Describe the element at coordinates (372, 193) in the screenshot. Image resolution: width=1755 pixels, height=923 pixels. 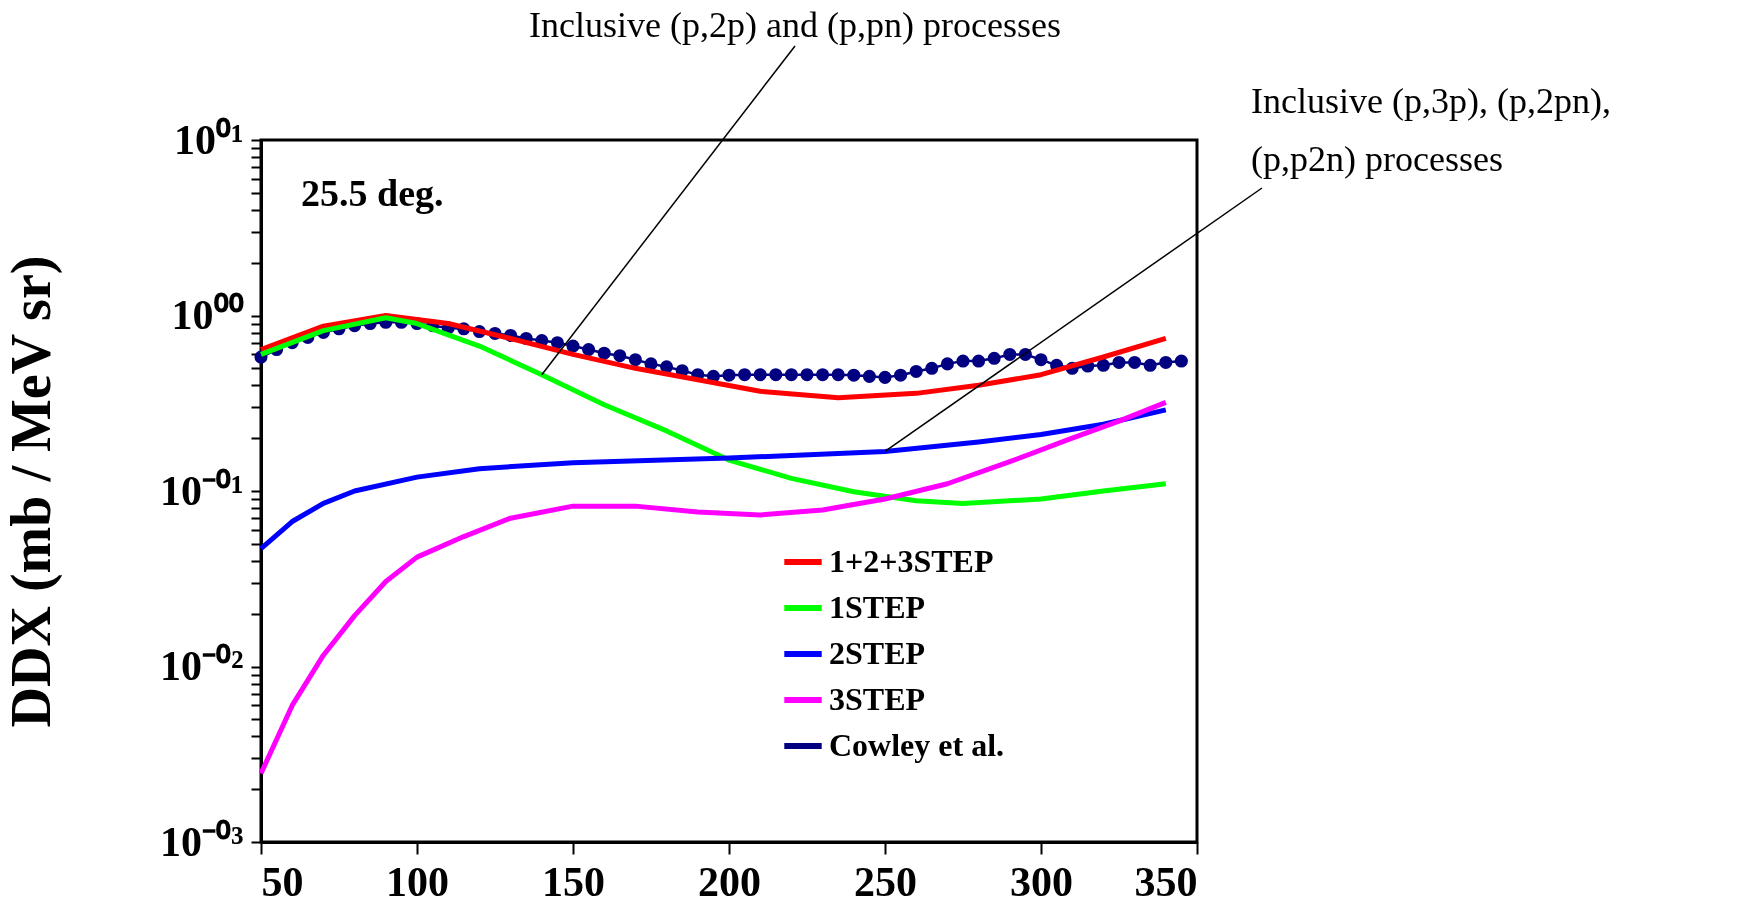
I see `annotation: 25.5 deg.` at that location.